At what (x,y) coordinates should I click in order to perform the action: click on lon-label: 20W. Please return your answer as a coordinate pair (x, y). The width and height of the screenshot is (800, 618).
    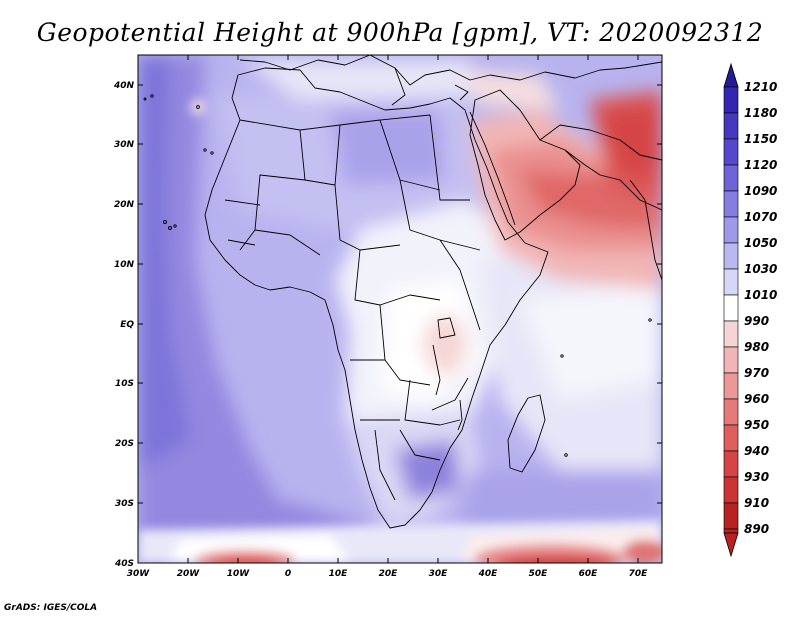
    Looking at the image, I should click on (189, 574).